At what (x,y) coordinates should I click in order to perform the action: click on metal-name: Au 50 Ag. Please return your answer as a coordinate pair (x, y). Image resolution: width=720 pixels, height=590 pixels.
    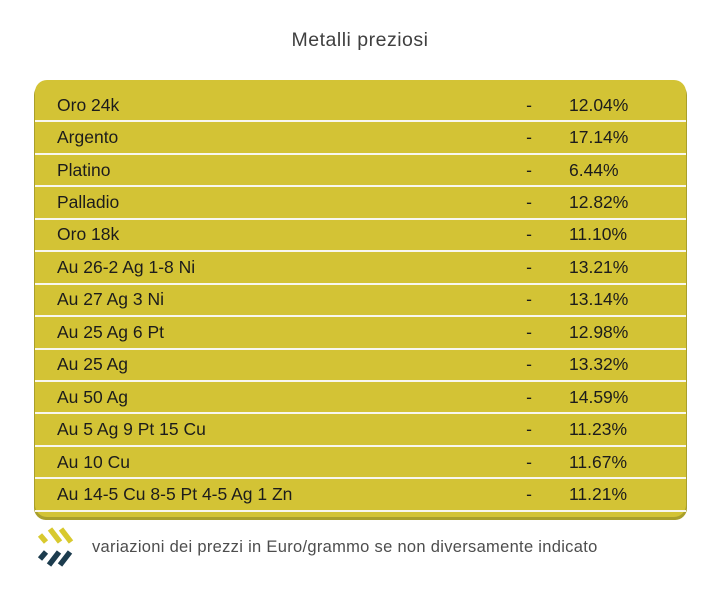
    Looking at the image, I should click on (93, 396).